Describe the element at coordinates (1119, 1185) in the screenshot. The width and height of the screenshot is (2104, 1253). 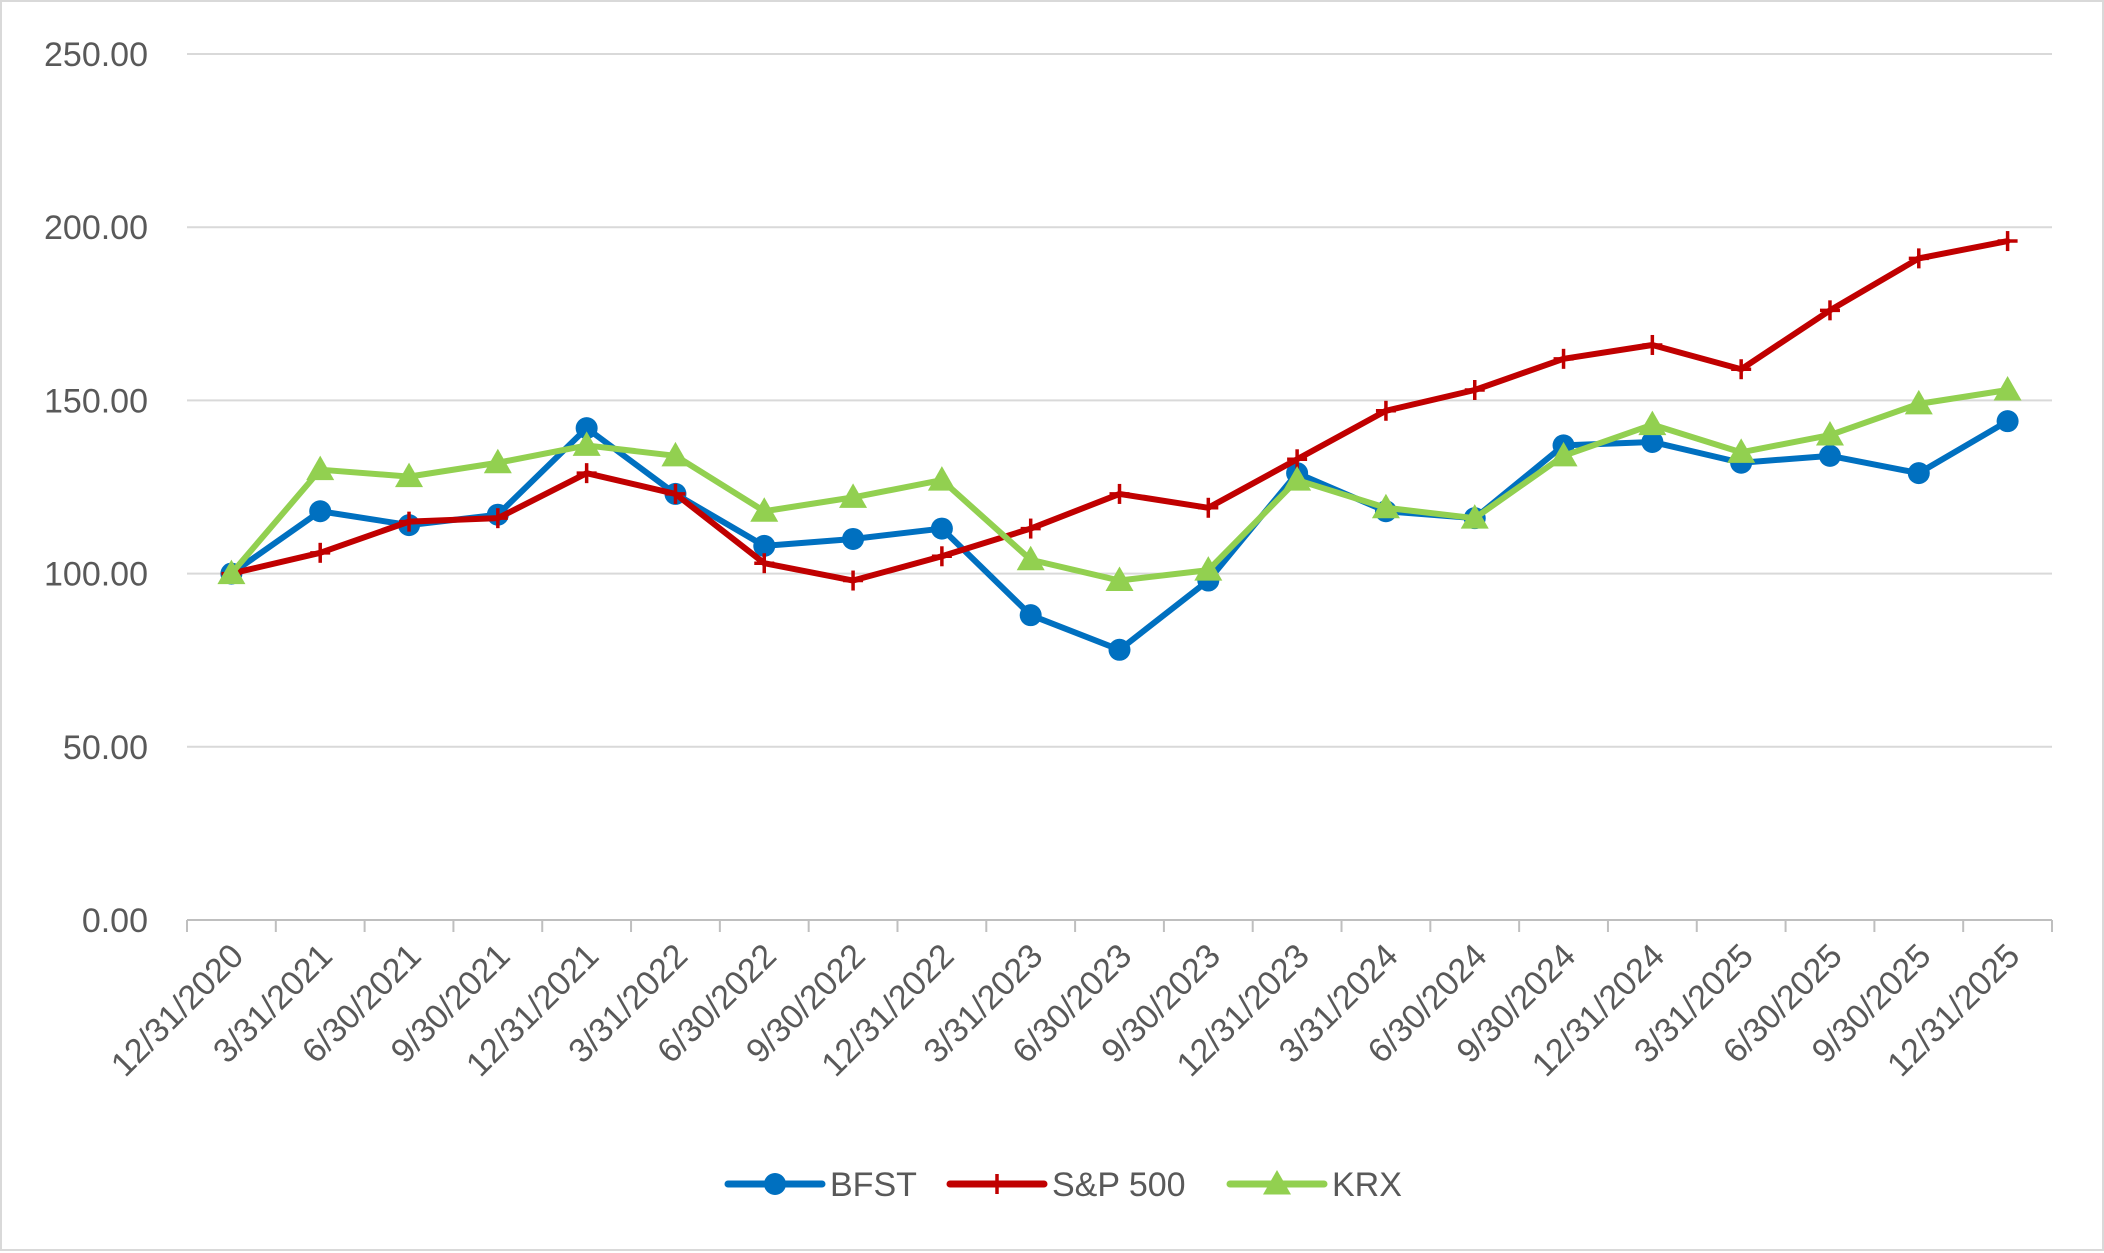
I see `legend-label: S&P 500` at that location.